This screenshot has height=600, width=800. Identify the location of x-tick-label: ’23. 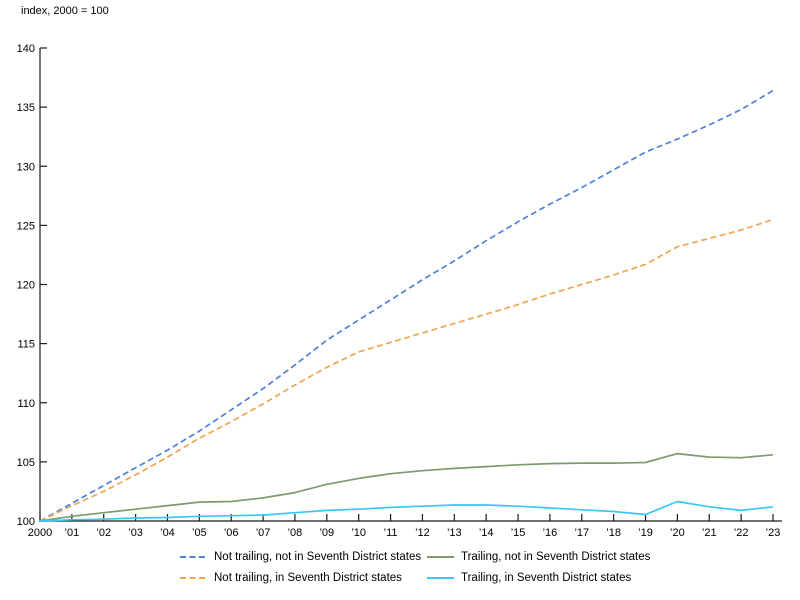
(773, 533).